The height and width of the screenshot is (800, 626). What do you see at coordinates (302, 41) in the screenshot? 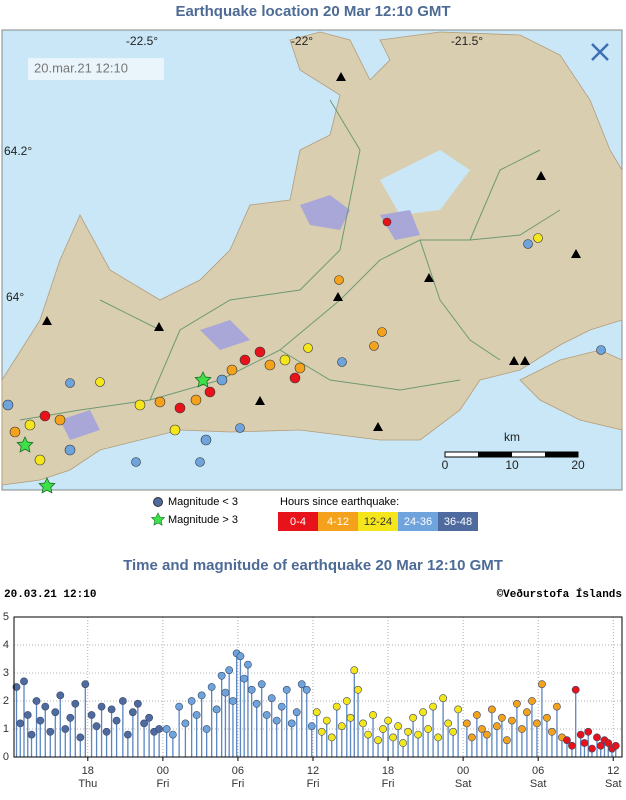
I see `lon-label: -22°` at bounding box center [302, 41].